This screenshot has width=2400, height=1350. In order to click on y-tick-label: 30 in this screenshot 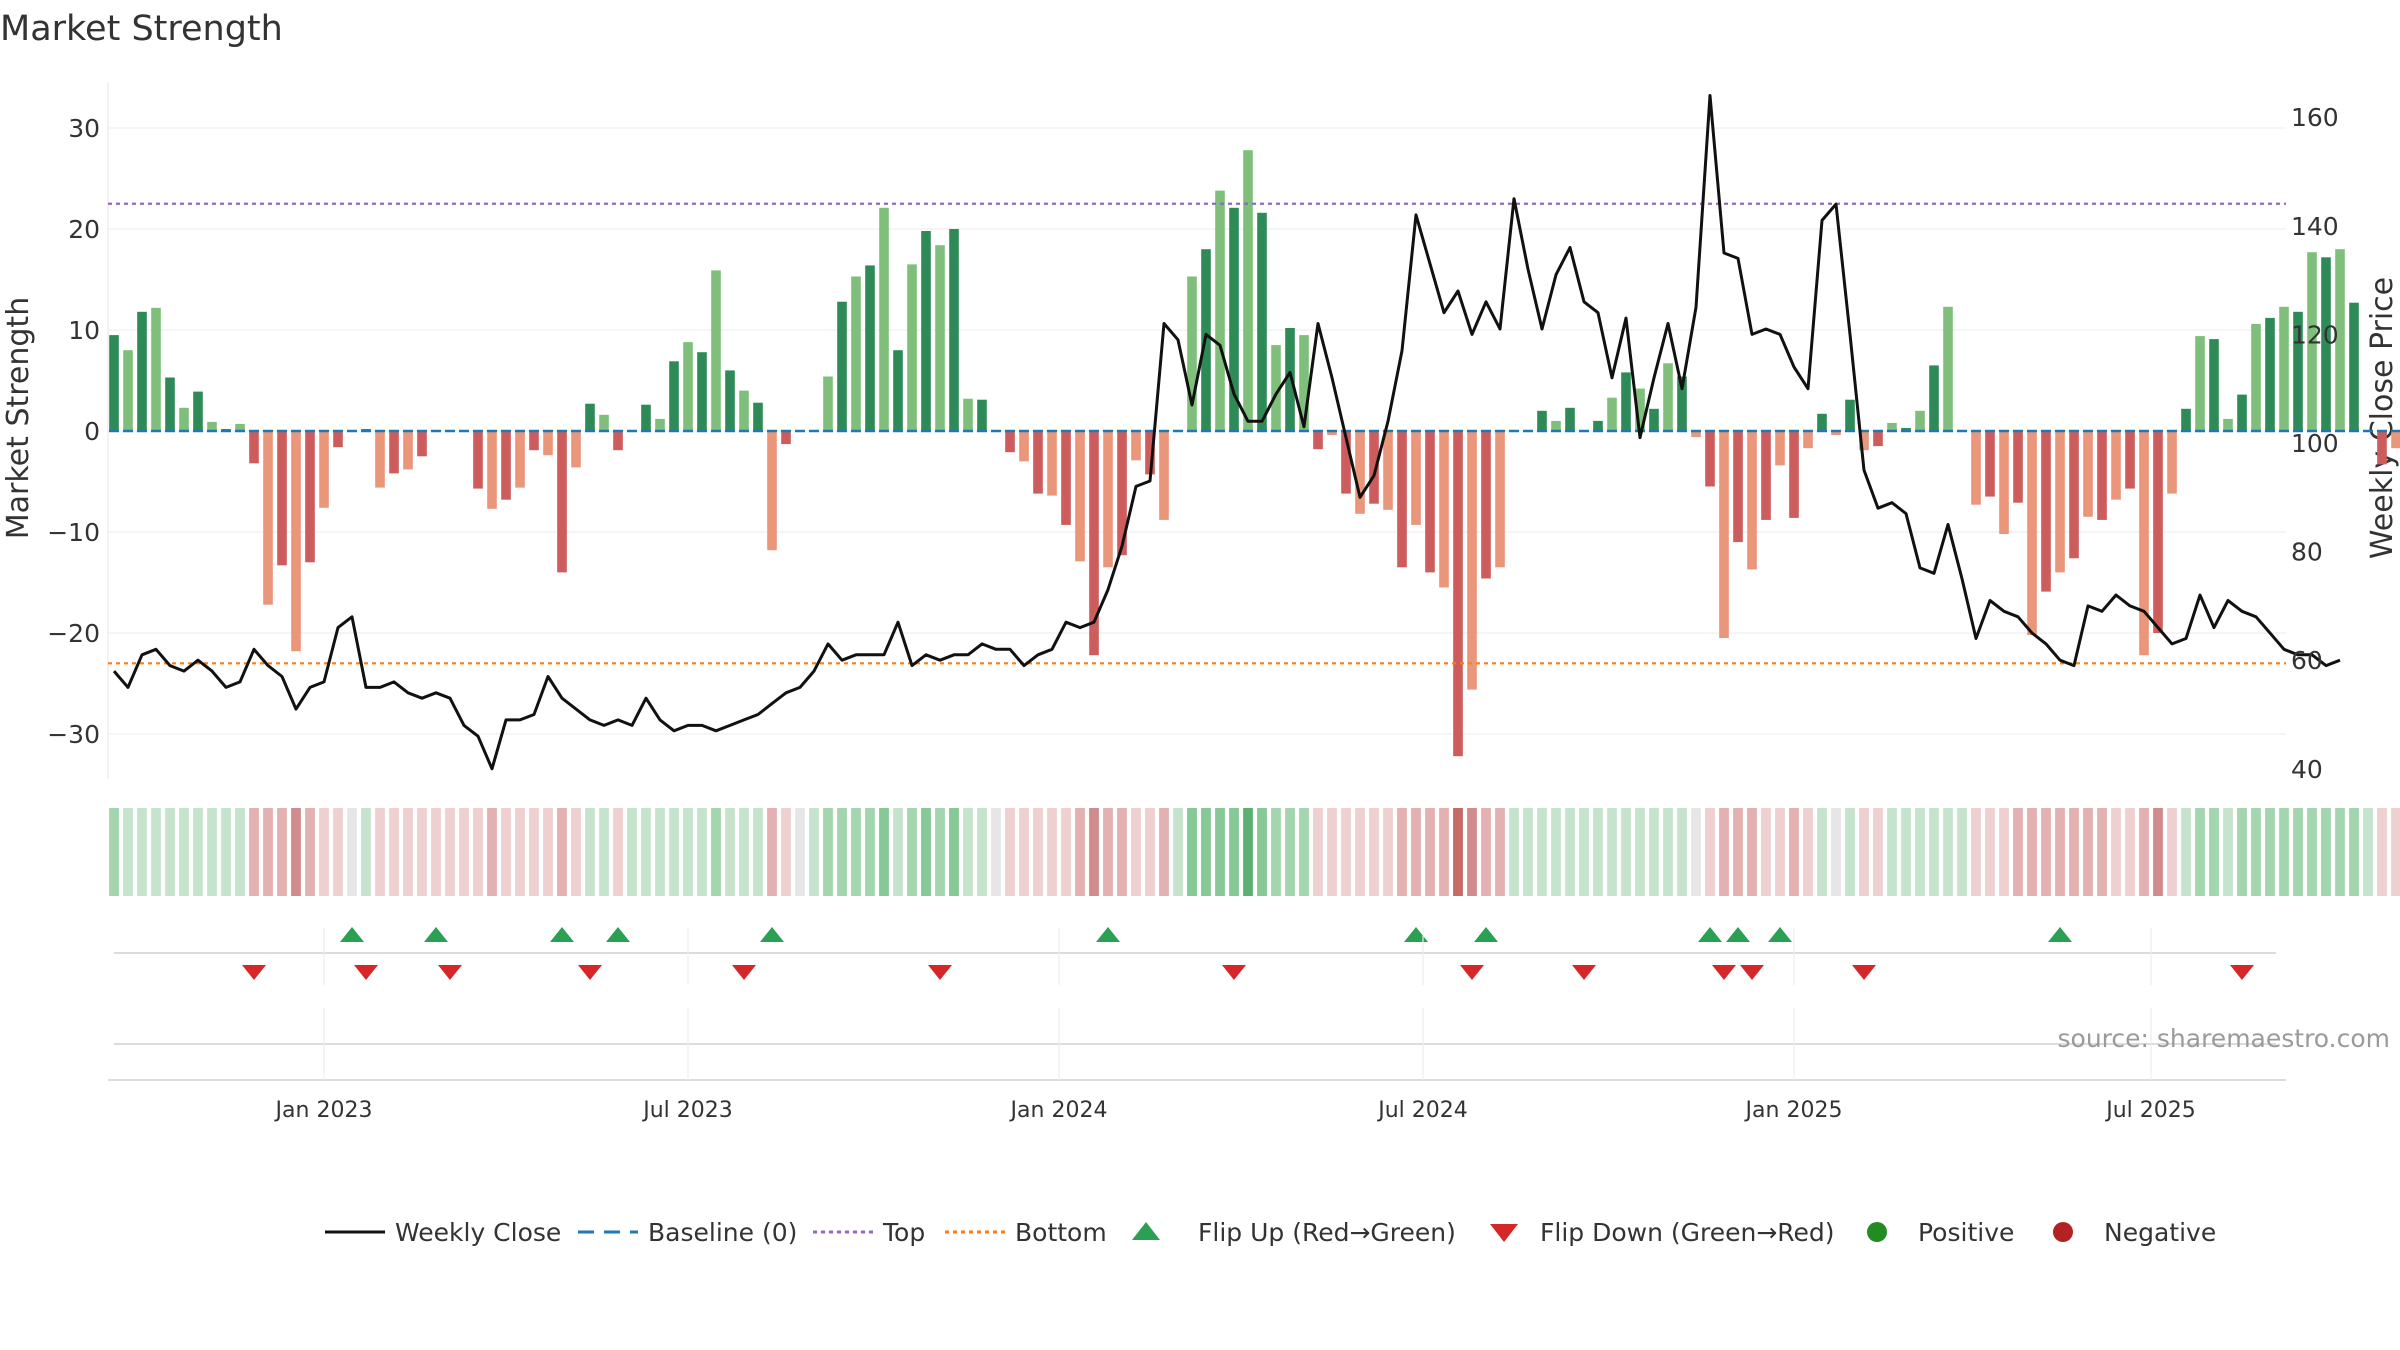, I will do `click(84, 128)`.